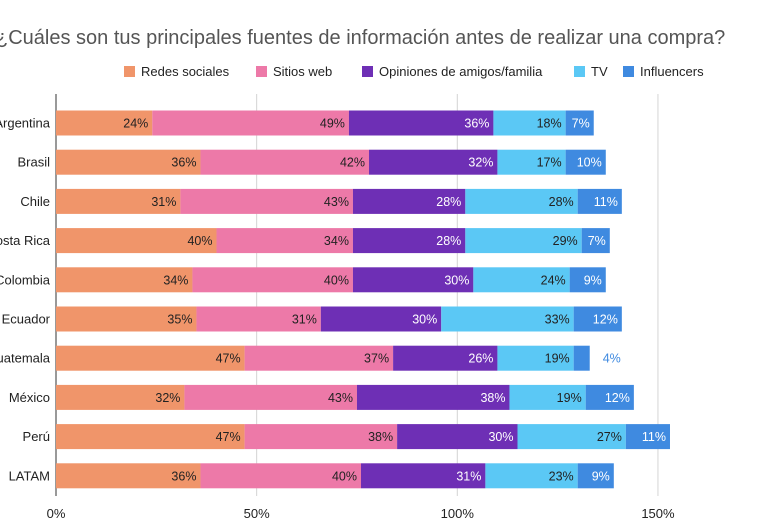 Image resolution: width=768 pixels, height=525 pixels. What do you see at coordinates (609, 437) in the screenshot?
I see `data-label: 27%` at bounding box center [609, 437].